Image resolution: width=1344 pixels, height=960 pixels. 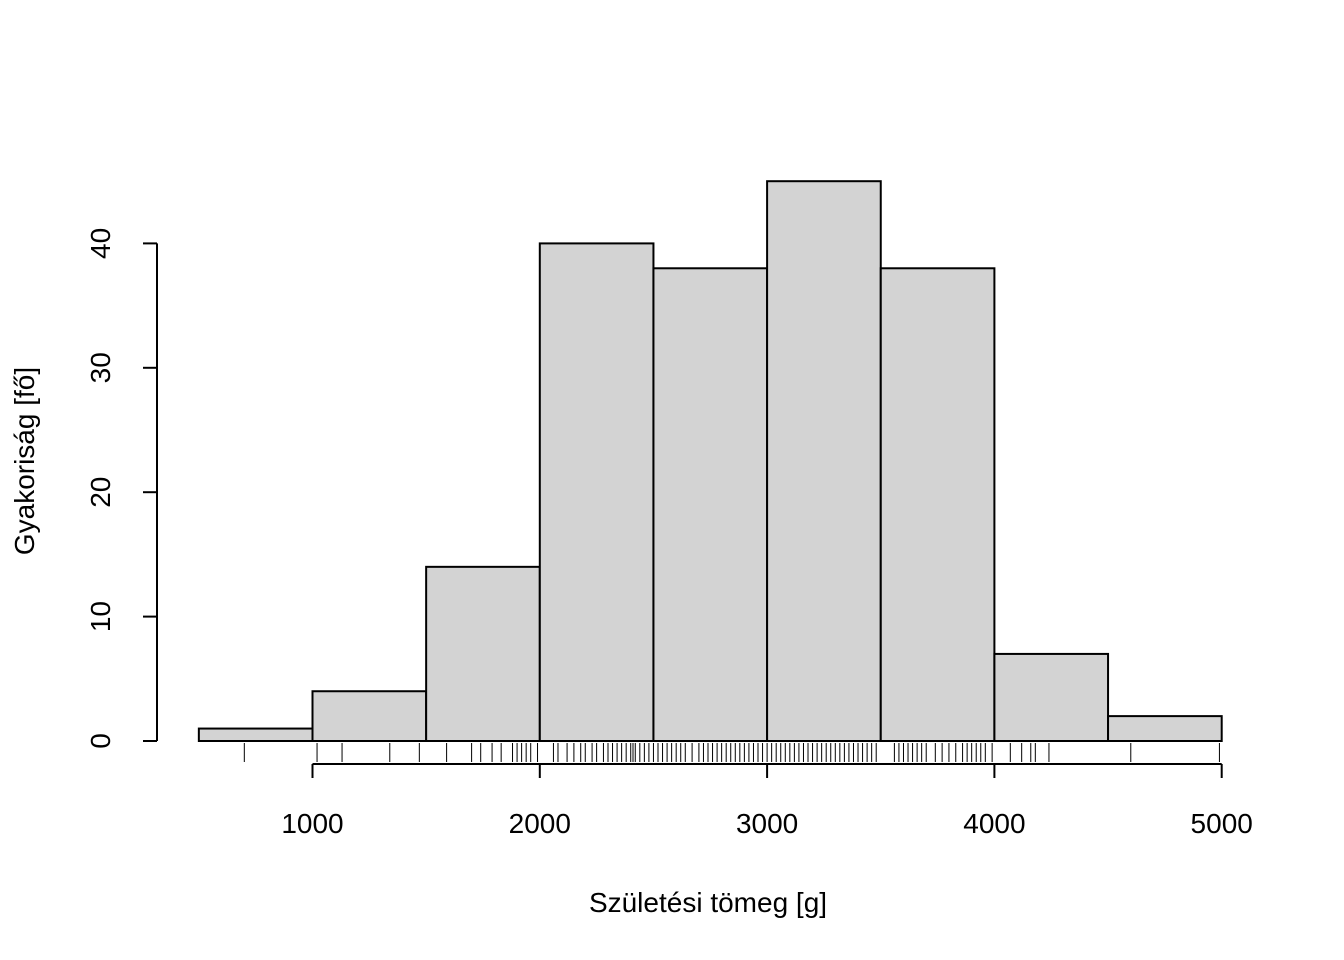 I want to click on x-tick-label-2: 3000, so click(x=767, y=823).